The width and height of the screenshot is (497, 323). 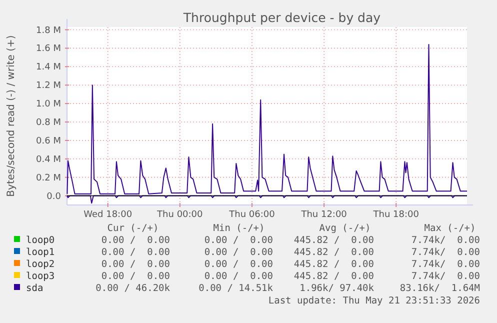 What do you see at coordinates (440, 288) in the screenshot?
I see `text: 83.16k/ 1.64M` at bounding box center [440, 288].